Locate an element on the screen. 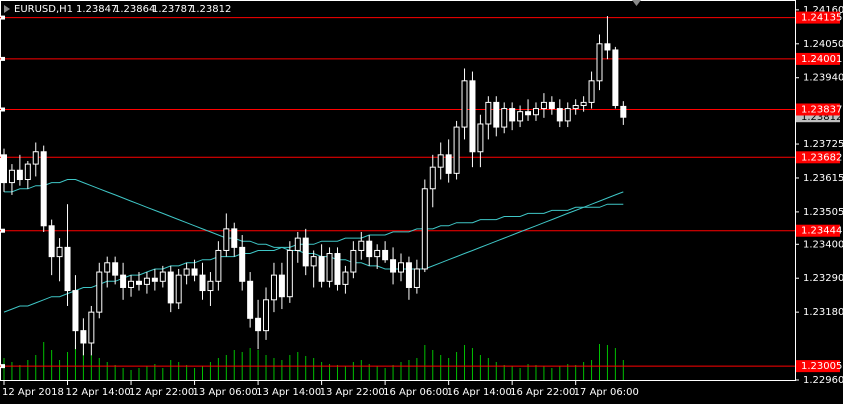 This screenshot has height=404, width=843. title-icon is located at coordinates (7, 9).